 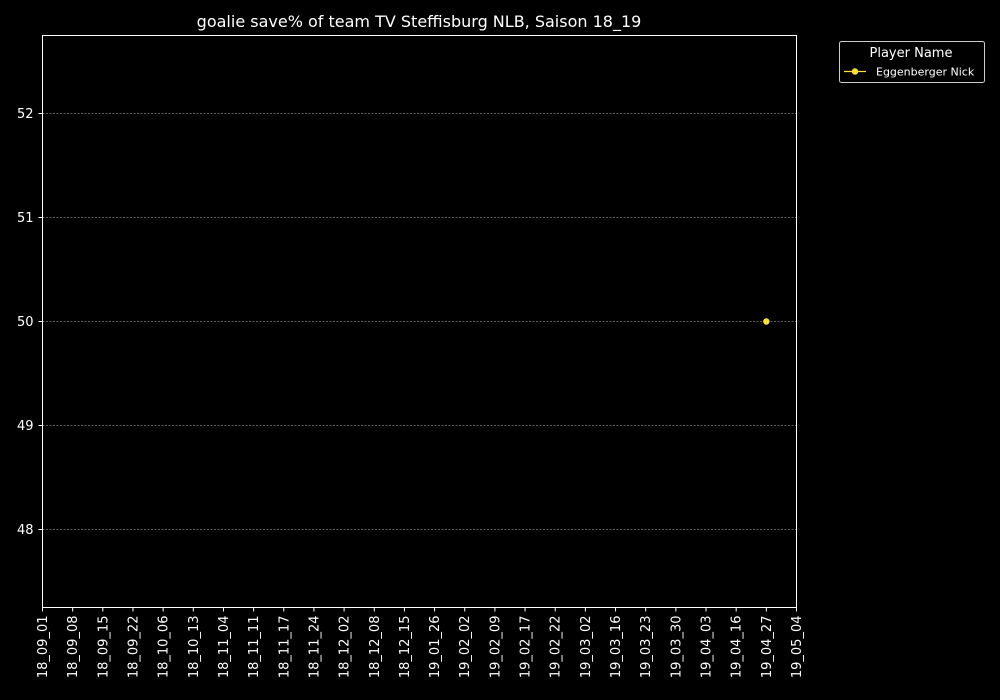 I want to click on y-tick-label: 48, so click(x=25, y=530).